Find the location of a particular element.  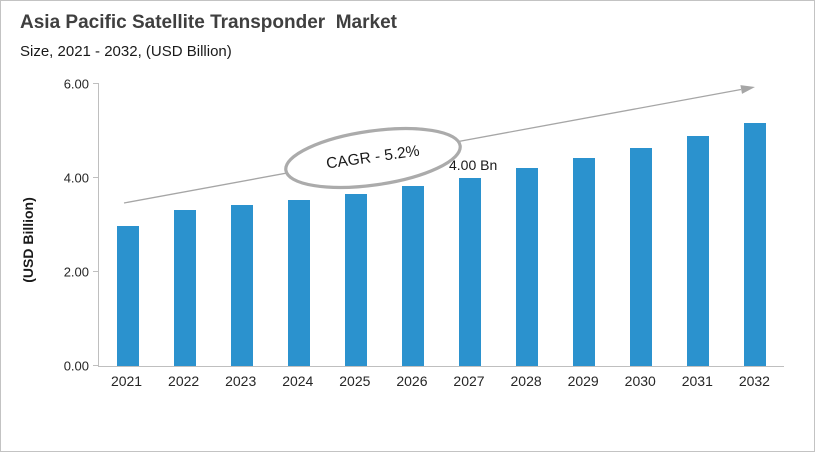

bar-slot-2023 is located at coordinates (241, 225).